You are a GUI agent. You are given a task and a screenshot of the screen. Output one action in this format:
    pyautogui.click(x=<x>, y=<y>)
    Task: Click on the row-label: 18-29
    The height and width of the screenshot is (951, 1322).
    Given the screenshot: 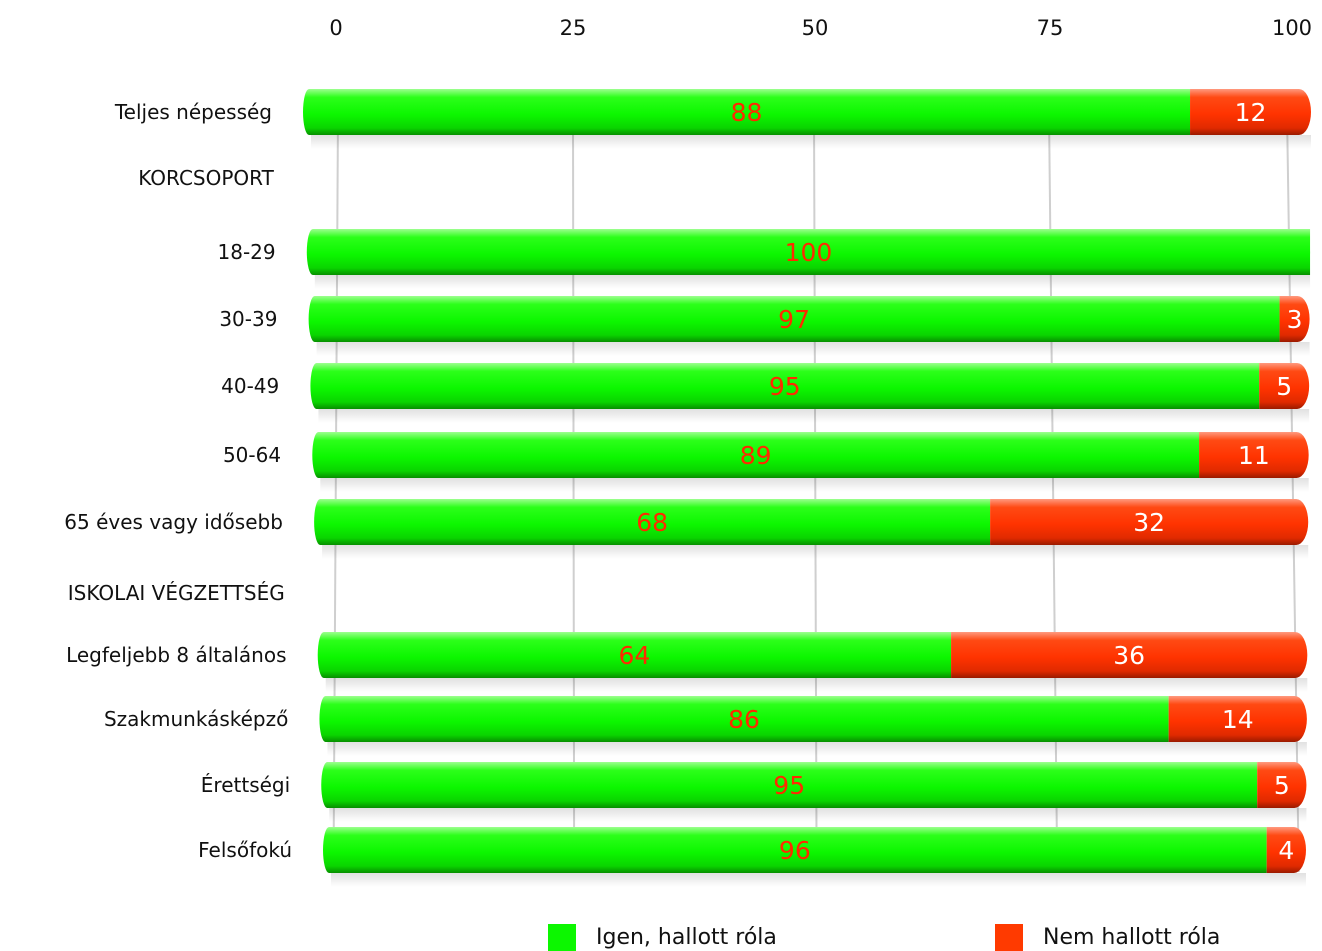 What is the action you would take?
    pyautogui.click(x=247, y=252)
    